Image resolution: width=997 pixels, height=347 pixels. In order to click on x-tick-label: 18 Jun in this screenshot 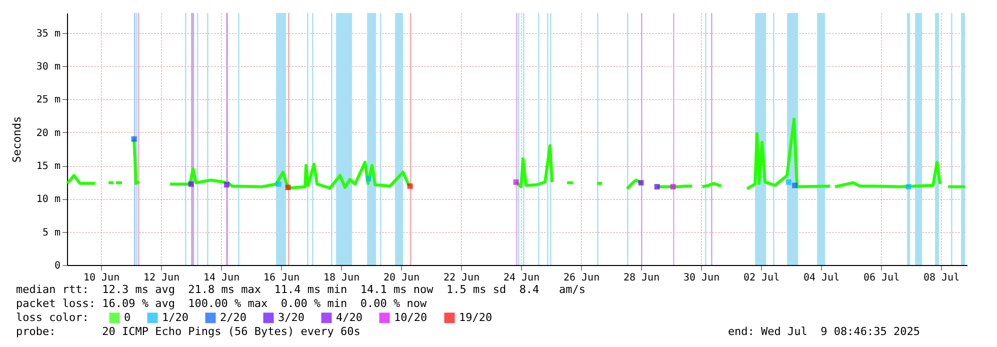, I will do `click(341, 278)`.